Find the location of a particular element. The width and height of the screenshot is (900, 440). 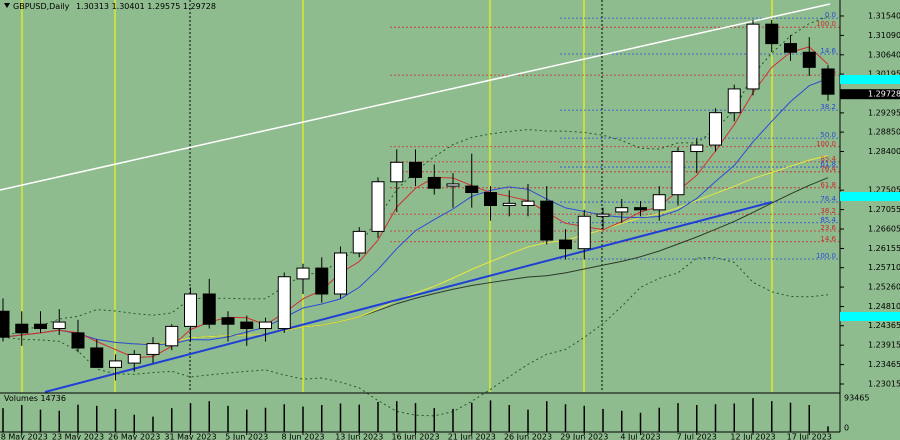

x-tick-label: 17 Jul 2023 is located at coordinates (809, 436).